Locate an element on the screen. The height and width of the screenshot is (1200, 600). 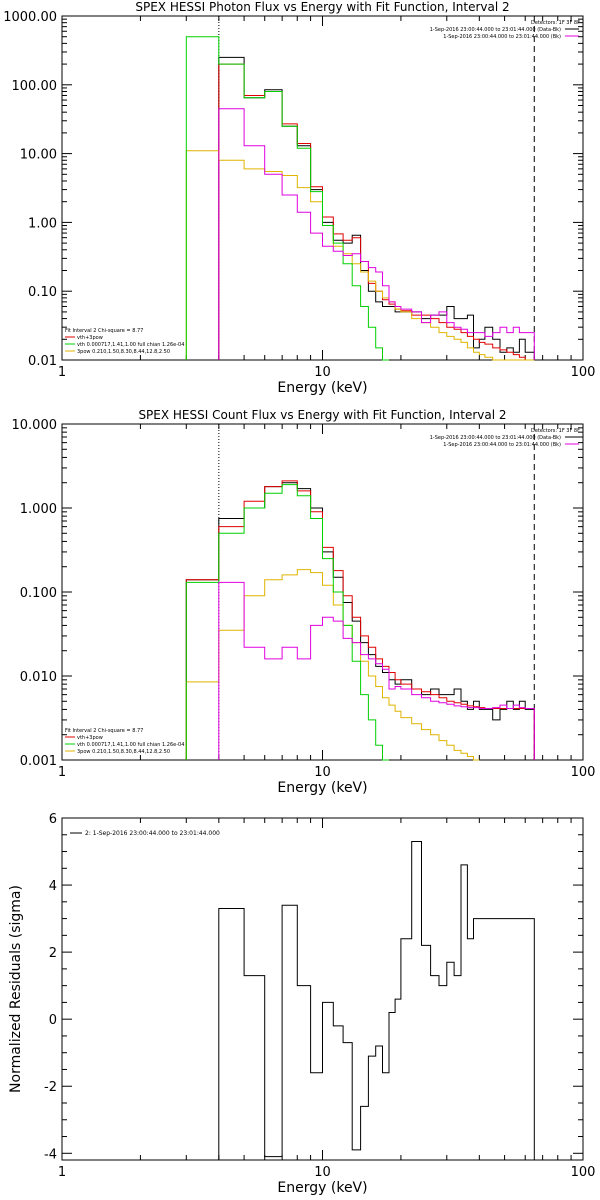
y-tick-label: 10.00 is located at coordinates (38, 155).